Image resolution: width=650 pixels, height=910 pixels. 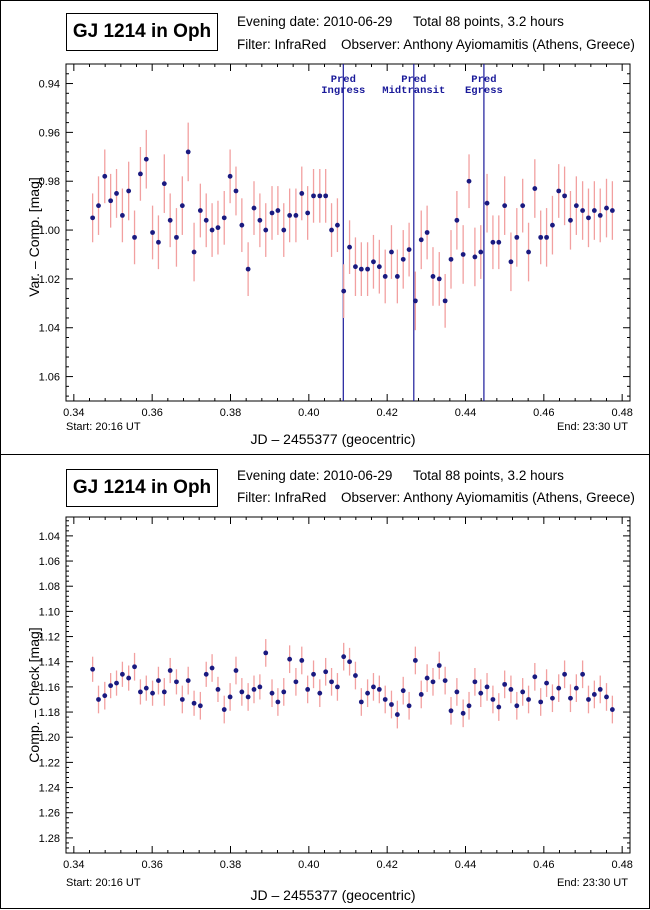 What do you see at coordinates (308, 865) in the screenshot?
I see `x-tick-label: 0.40` at bounding box center [308, 865].